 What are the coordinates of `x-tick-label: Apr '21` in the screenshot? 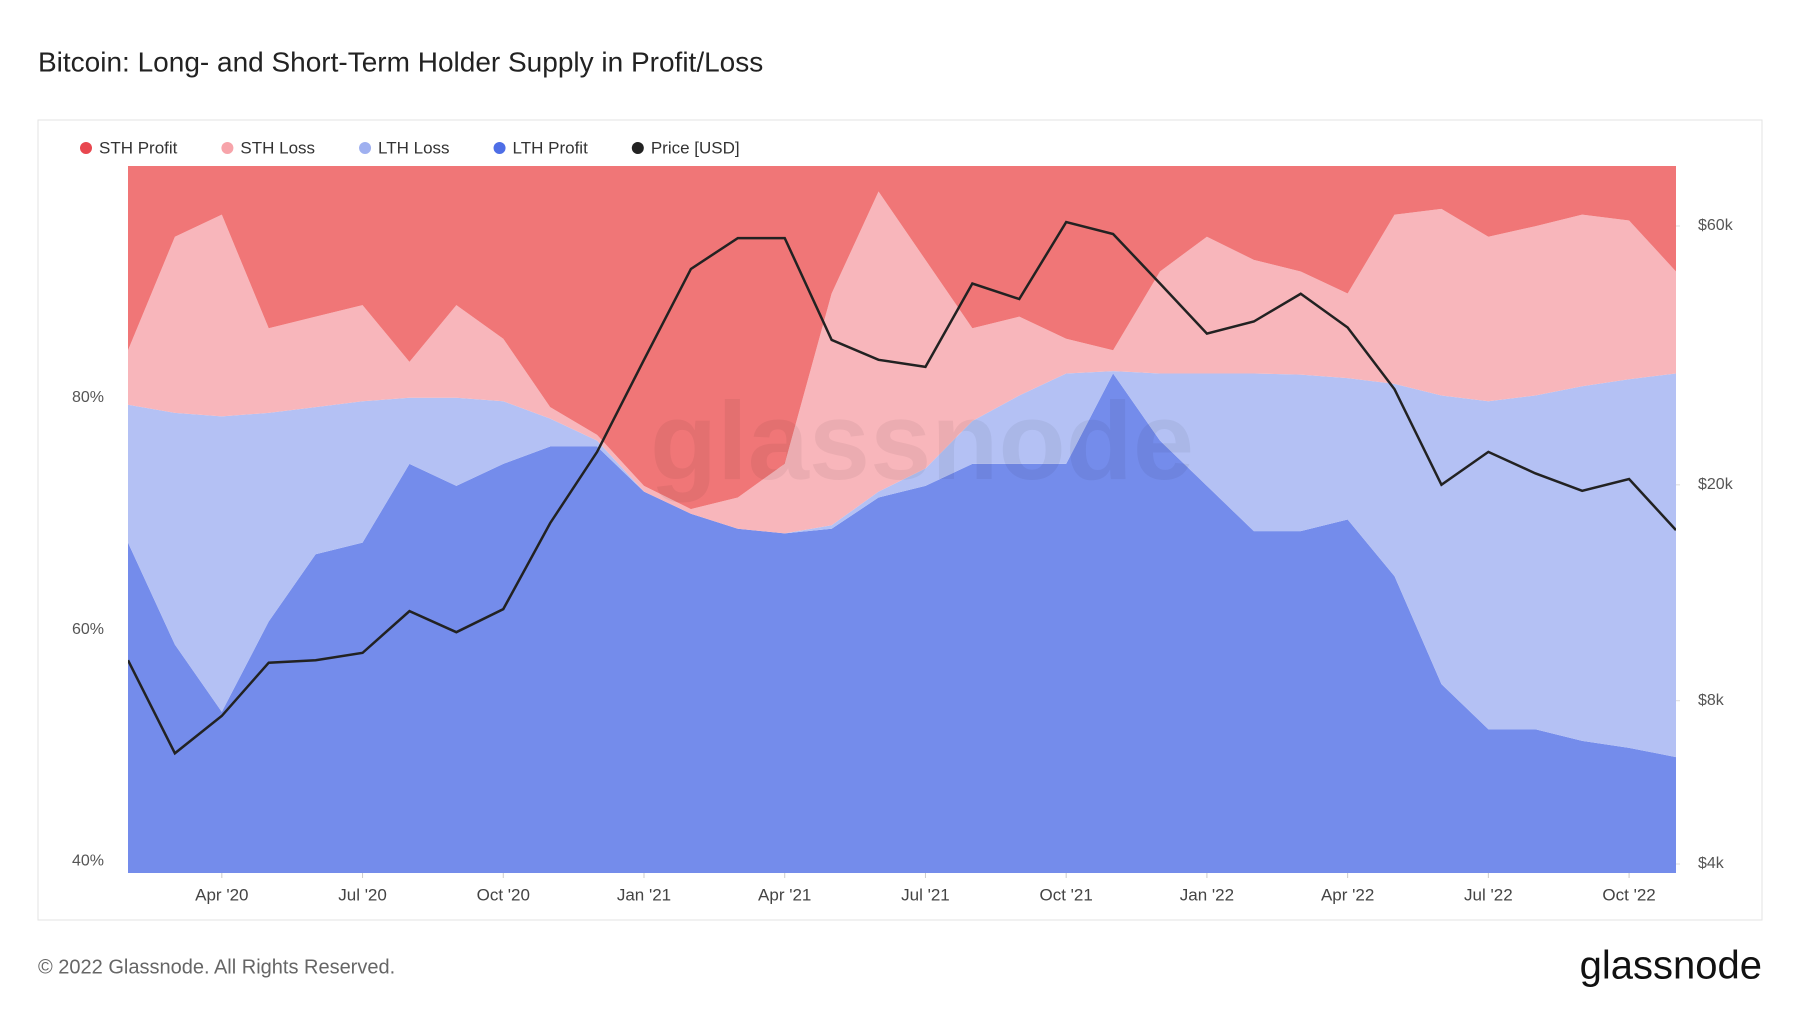 It's located at (784, 894).